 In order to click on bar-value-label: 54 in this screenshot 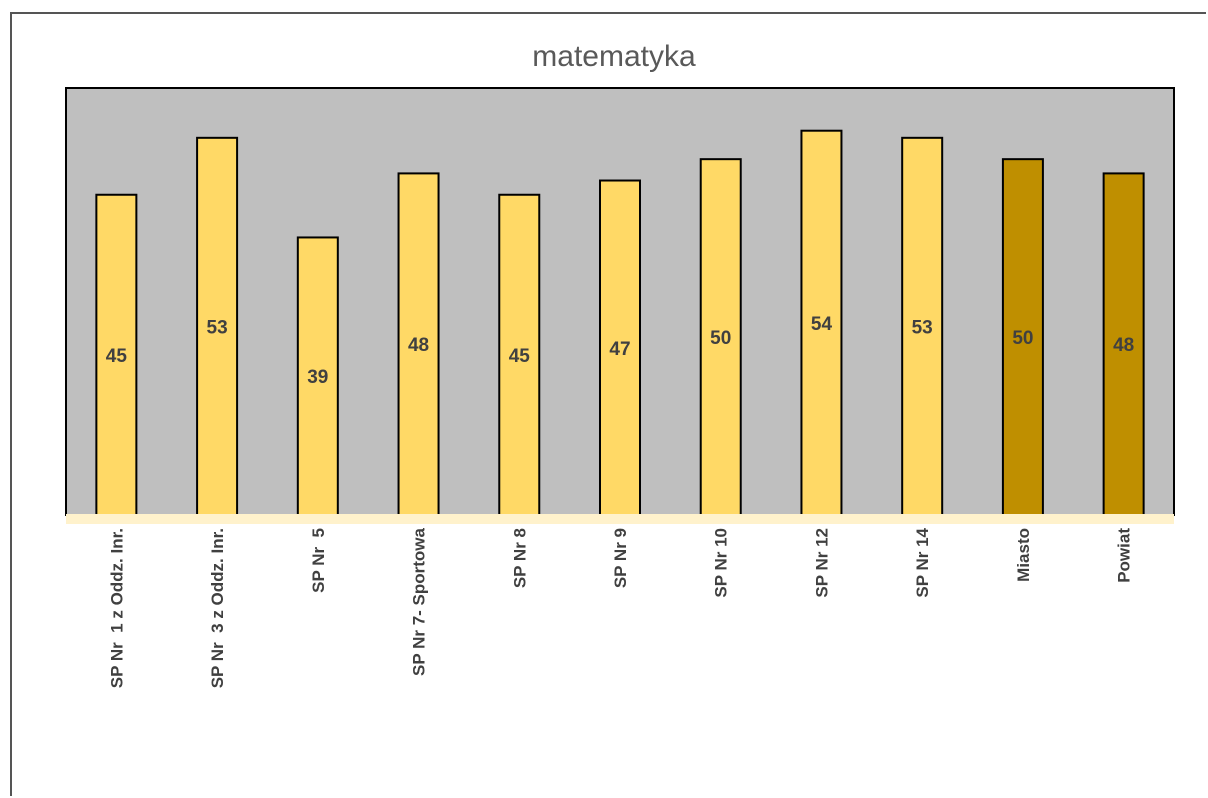, I will do `click(822, 324)`.